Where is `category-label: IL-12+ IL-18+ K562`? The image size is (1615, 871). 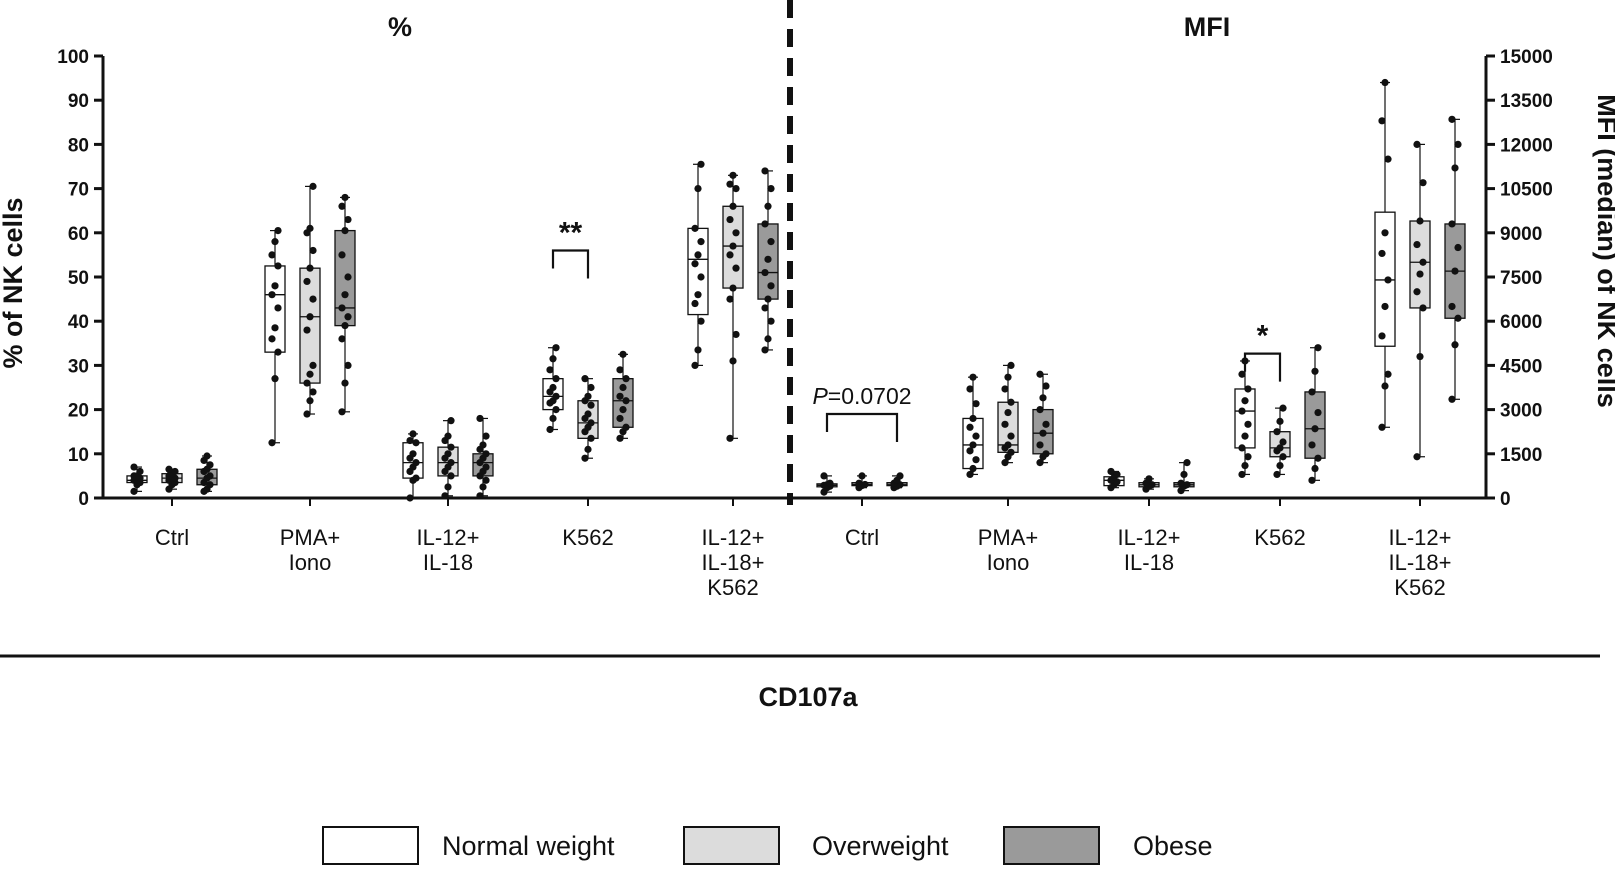
category-label: IL-12+ IL-18+ K562 is located at coordinates (733, 562).